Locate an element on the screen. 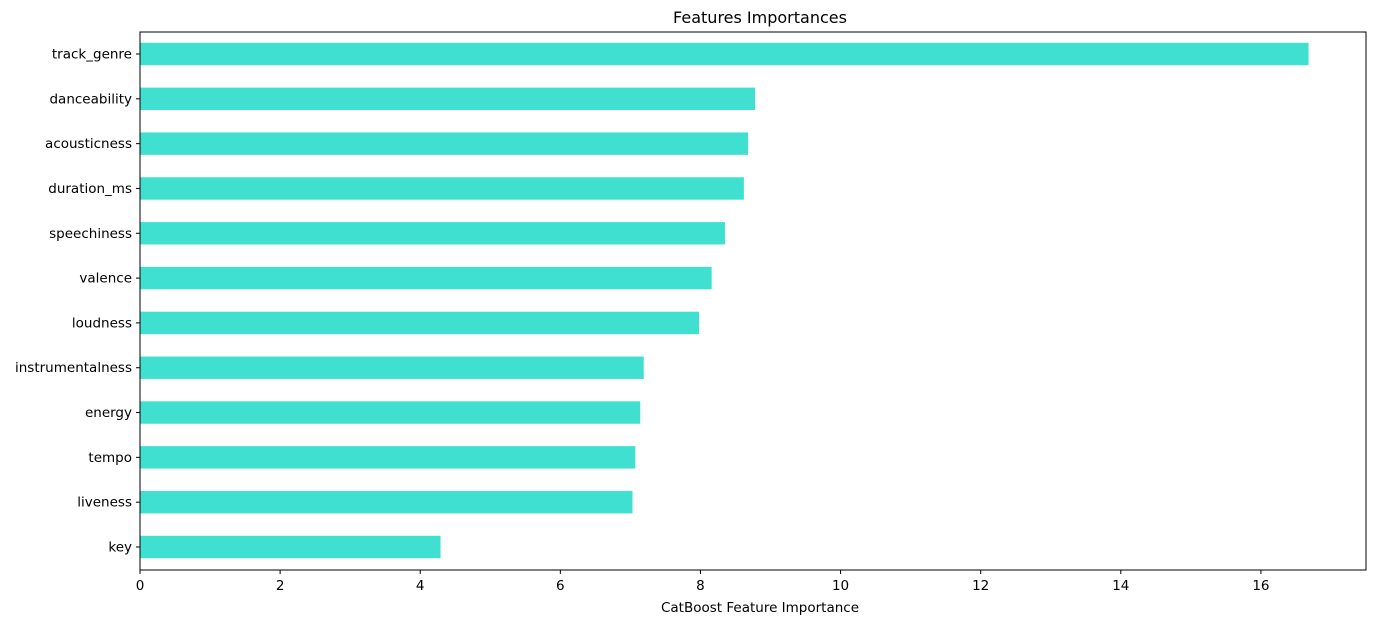 The image size is (1389, 624). bar-loudness is located at coordinates (420, 323).